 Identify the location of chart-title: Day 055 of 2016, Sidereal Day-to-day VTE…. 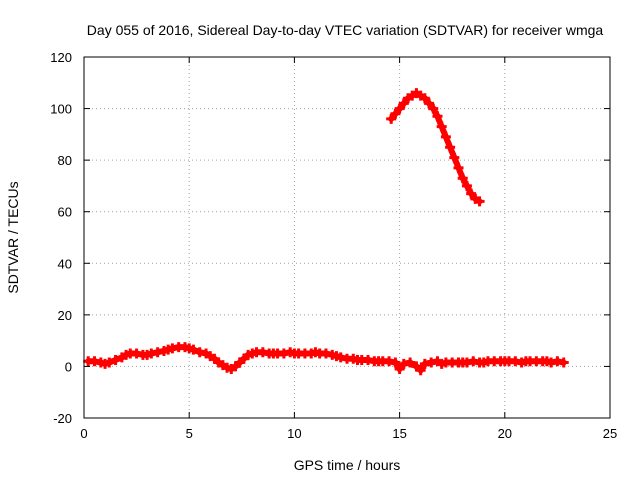
(345, 30).